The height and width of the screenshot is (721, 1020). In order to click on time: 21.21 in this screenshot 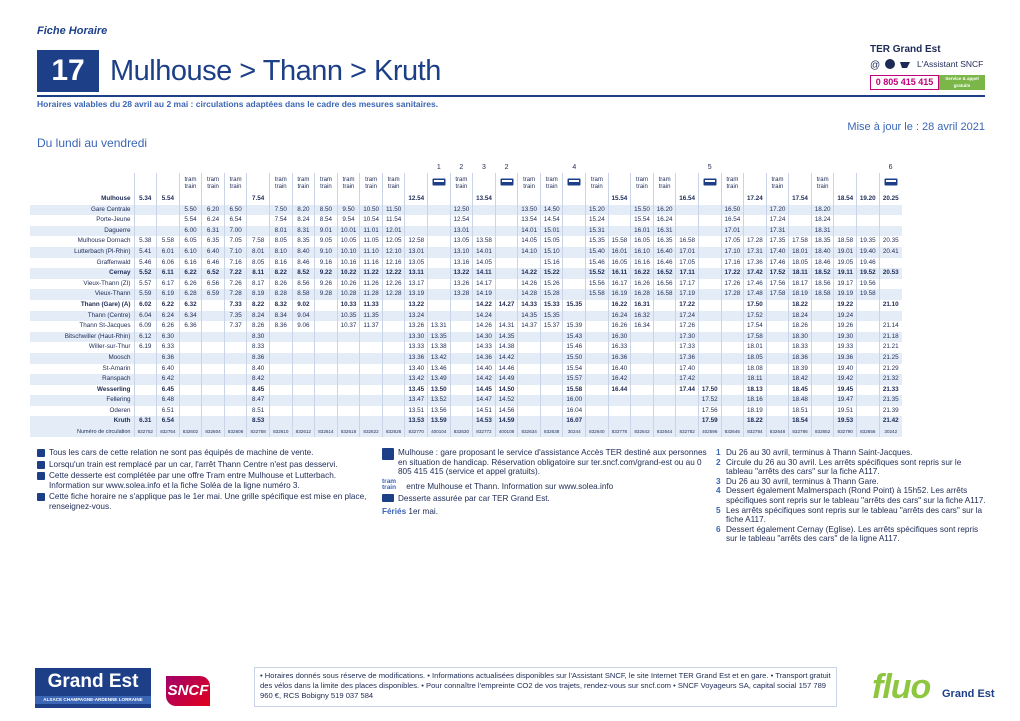, I will do `click(890, 347)`.